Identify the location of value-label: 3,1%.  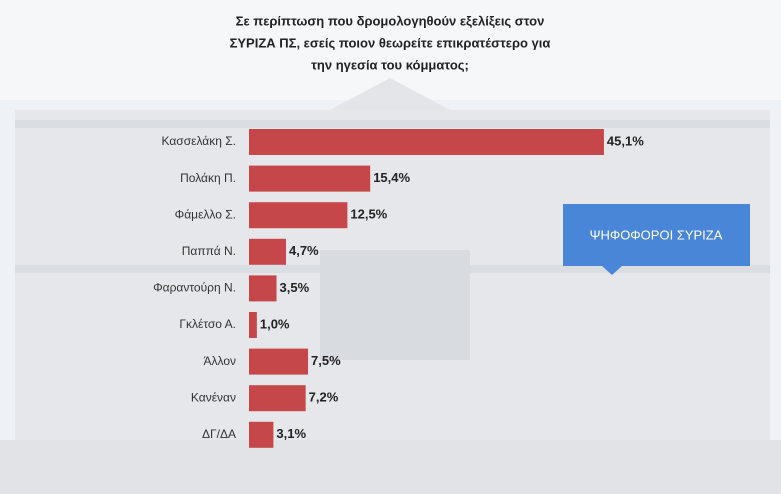
(291, 433).